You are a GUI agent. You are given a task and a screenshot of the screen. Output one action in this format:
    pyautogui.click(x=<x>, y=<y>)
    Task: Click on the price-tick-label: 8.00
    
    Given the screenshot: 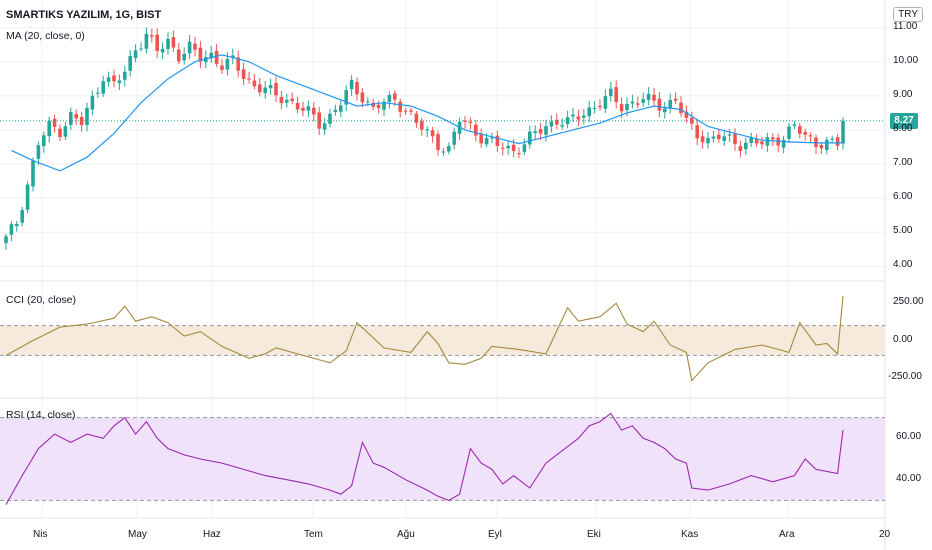 What is the action you would take?
    pyautogui.click(x=903, y=128)
    